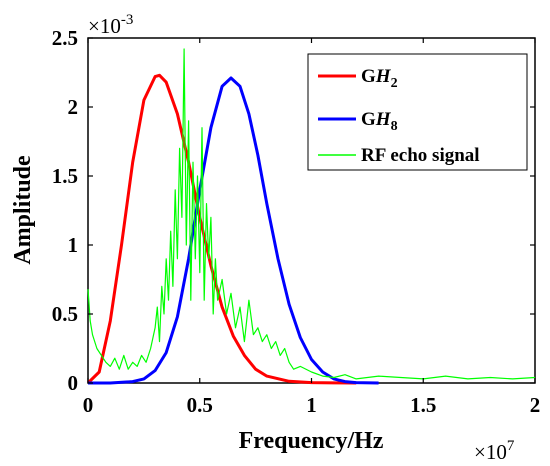 The height and width of the screenshot is (466, 550). I want to click on x-tick-label: 0, so click(88, 405).